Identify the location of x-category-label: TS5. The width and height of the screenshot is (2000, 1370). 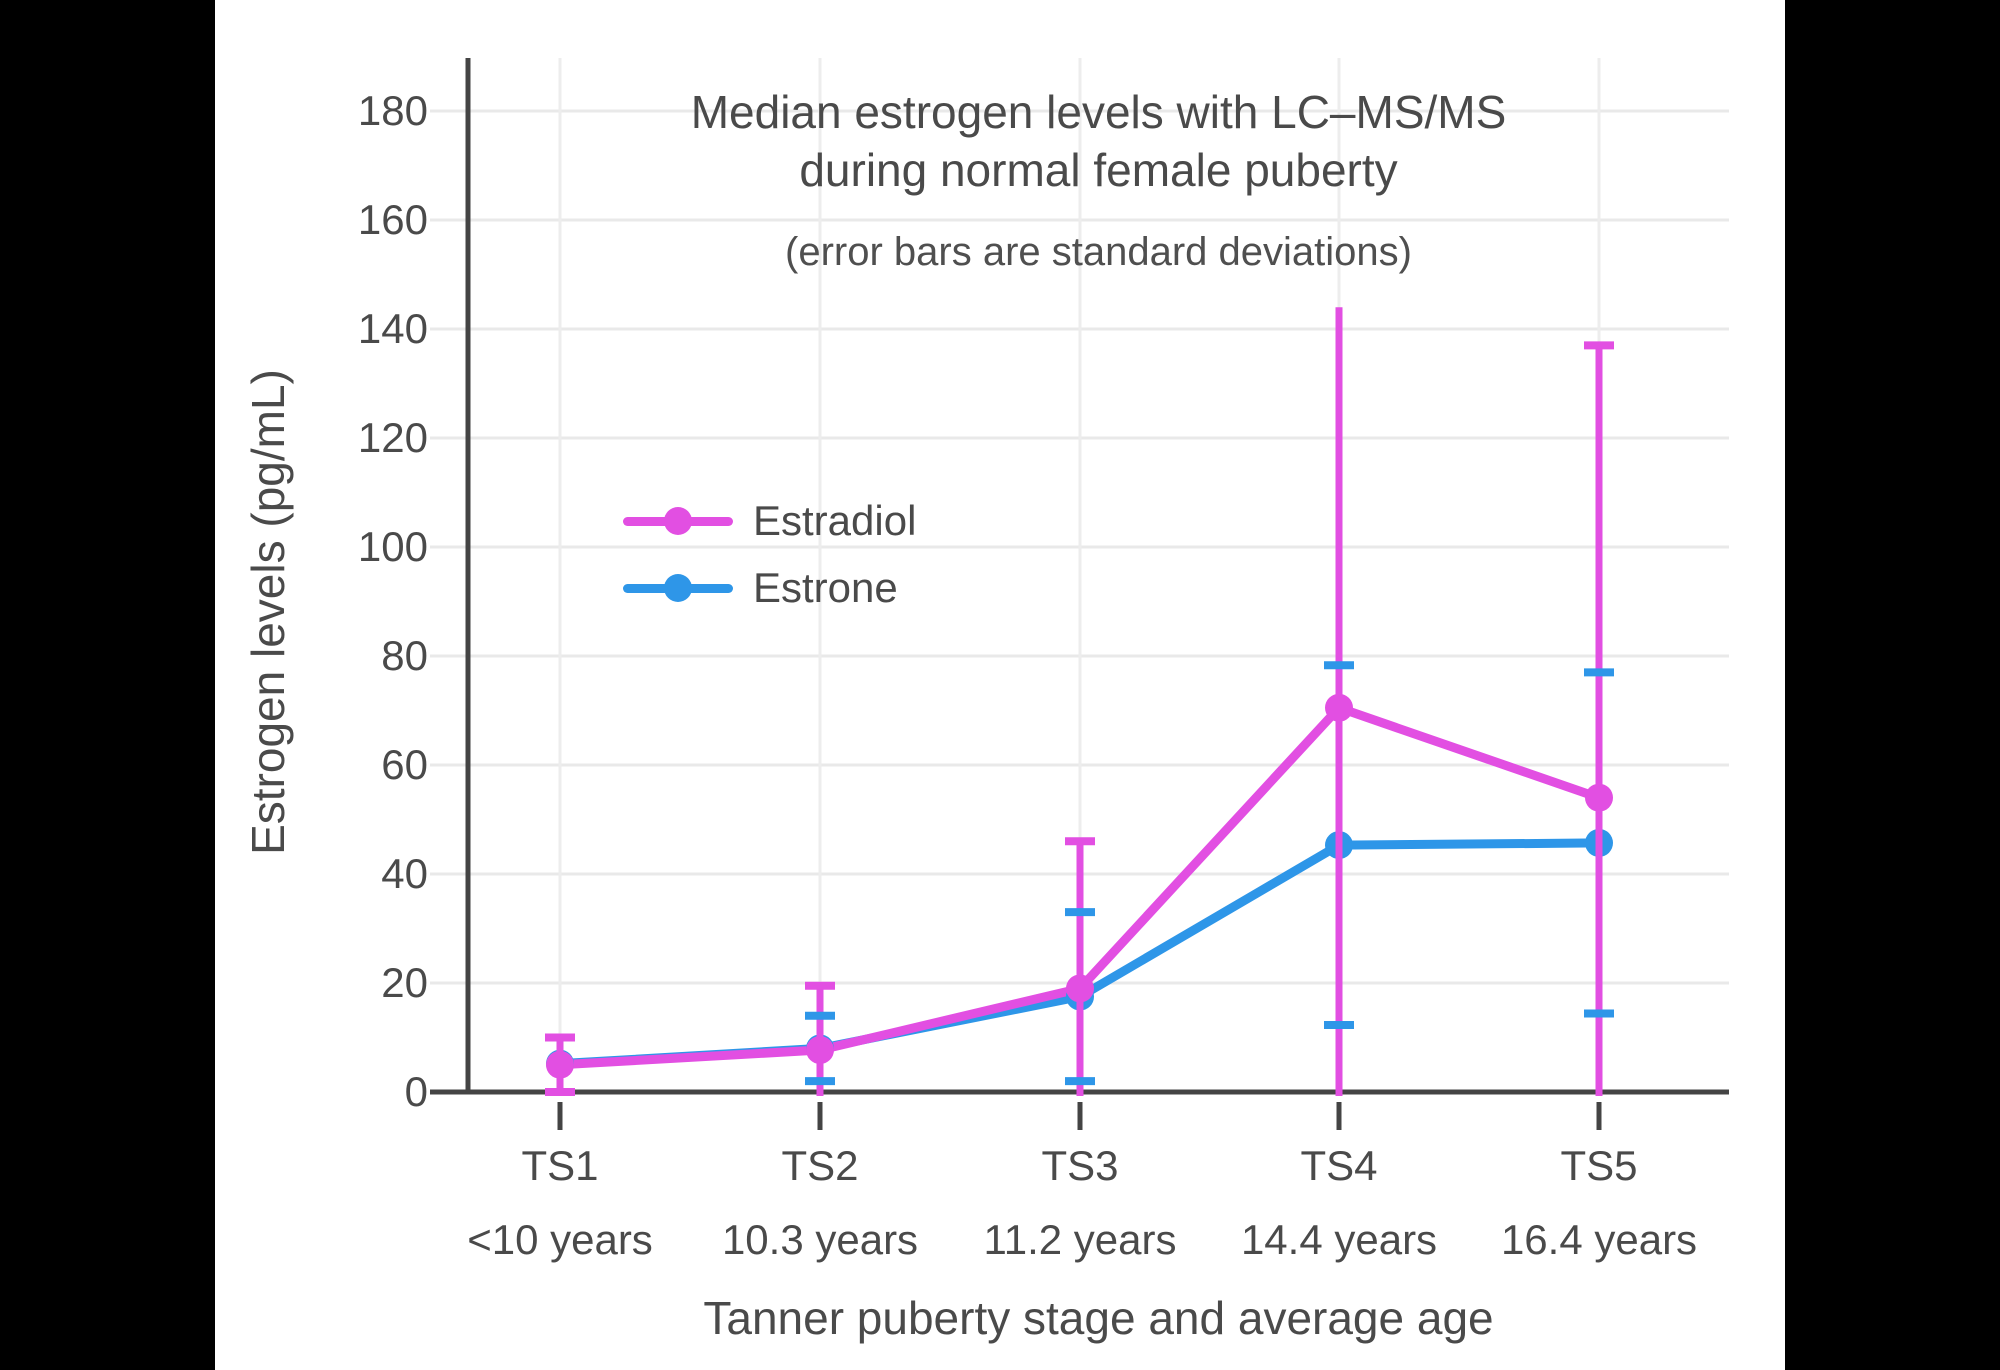
(1599, 1165).